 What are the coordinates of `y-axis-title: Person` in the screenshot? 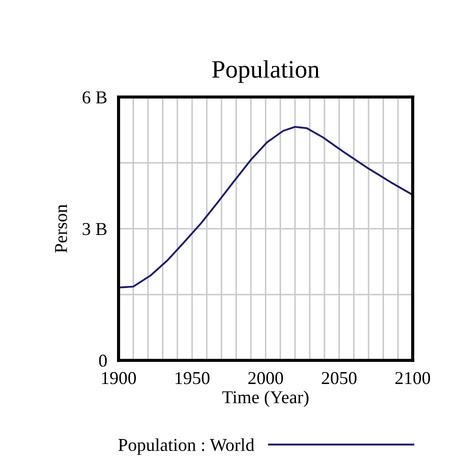 It's located at (61, 228).